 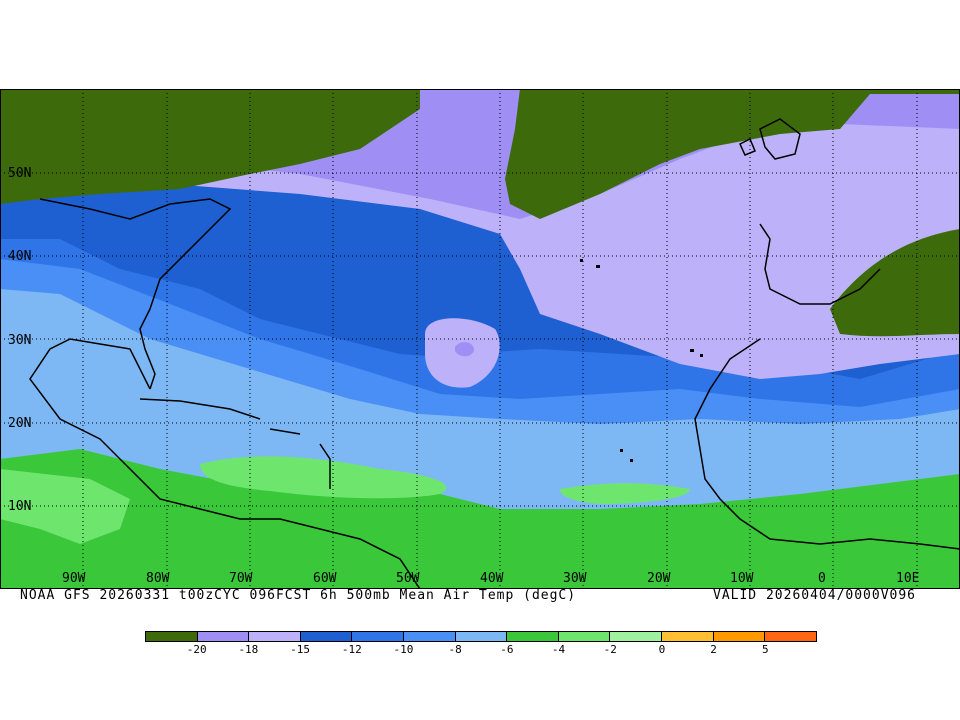 What do you see at coordinates (481, 651) in the screenshot?
I see `colorbar-labels: -20 -18 -15 -12 -10 -8 -6 -4 -2 0 2 5` at bounding box center [481, 651].